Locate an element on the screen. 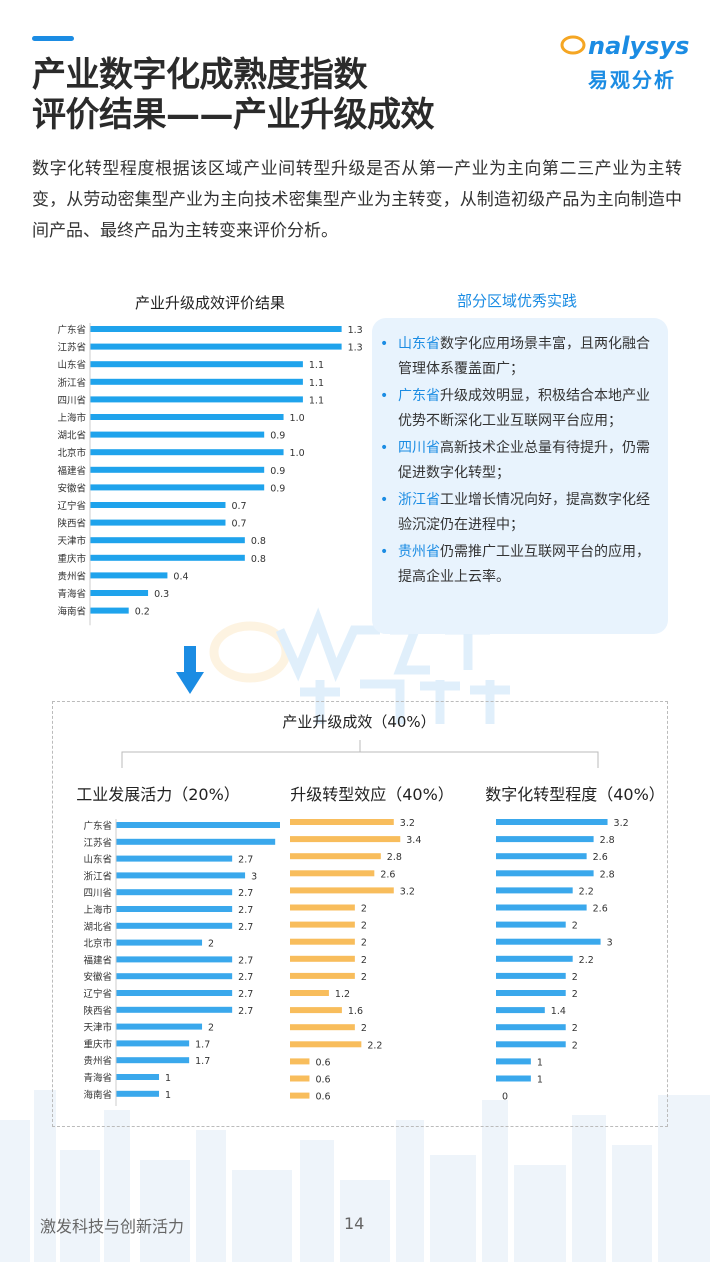 The width and height of the screenshot is (710, 1262). category-label: 北京市 is located at coordinates (71, 453).